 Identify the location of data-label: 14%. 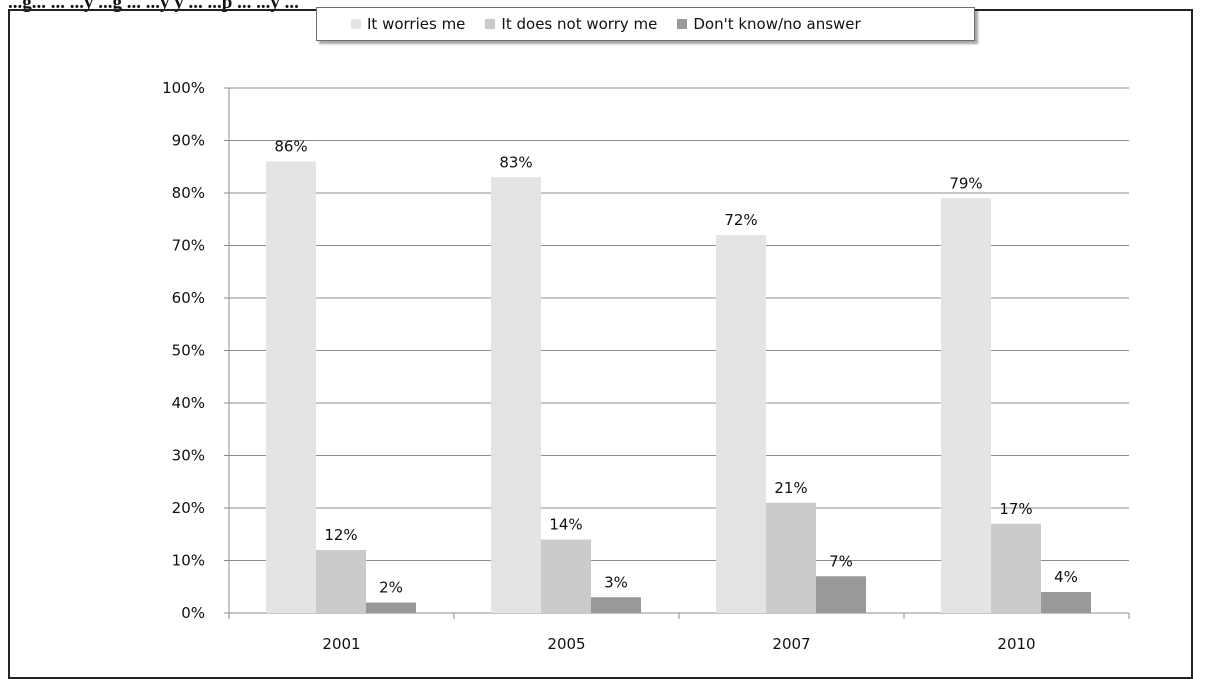
(565, 525).